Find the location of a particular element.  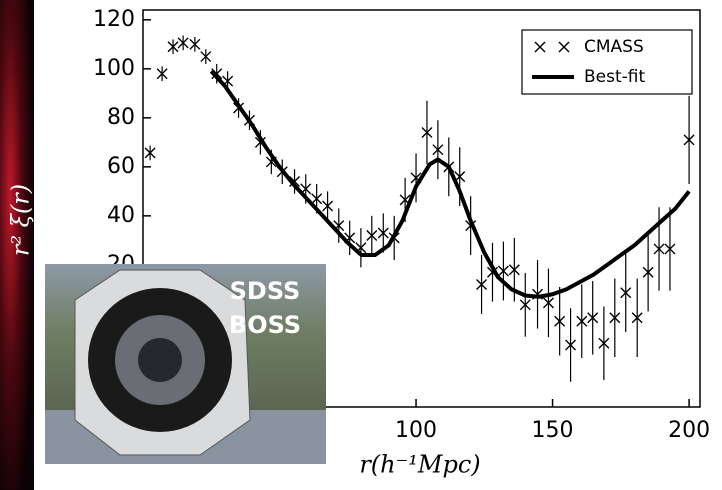

inset-label: BOSS is located at coordinates (265, 325).